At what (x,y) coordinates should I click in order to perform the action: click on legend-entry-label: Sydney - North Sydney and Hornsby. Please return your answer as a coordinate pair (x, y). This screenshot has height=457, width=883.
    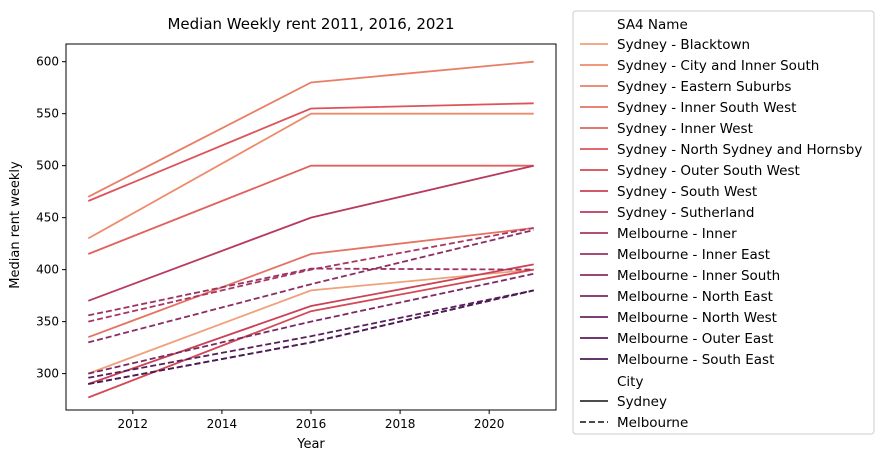
    Looking at the image, I should click on (739, 150).